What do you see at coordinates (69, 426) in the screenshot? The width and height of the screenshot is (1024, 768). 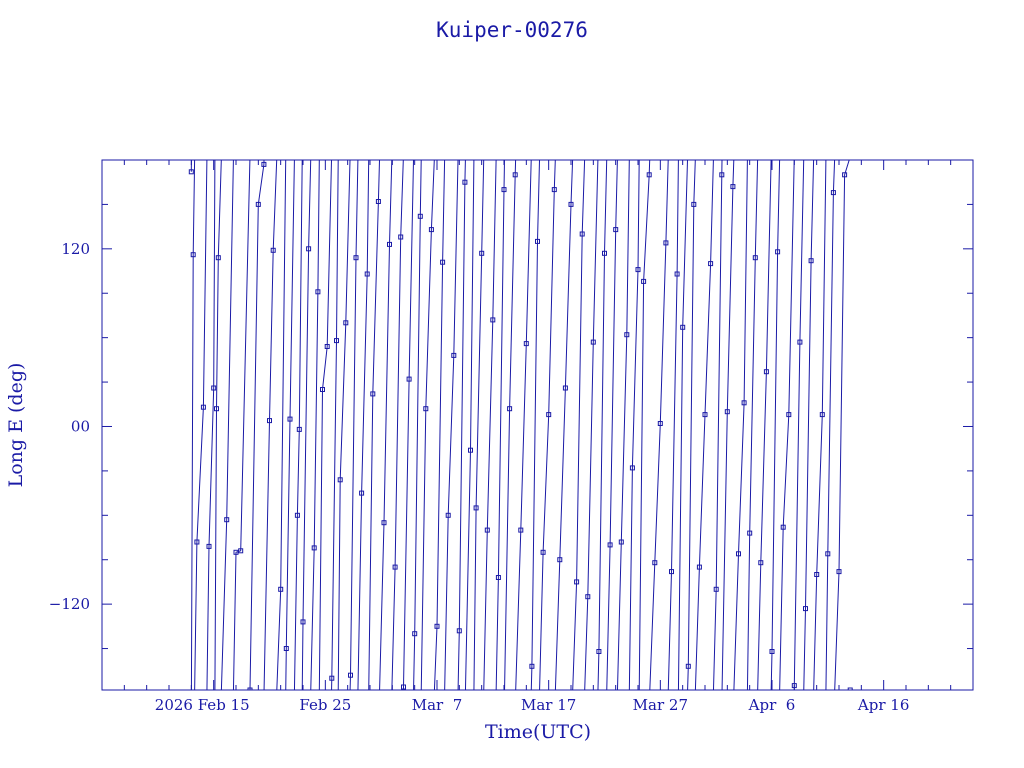 I see `y-tick-labels: 120 00 −120` at bounding box center [69, 426].